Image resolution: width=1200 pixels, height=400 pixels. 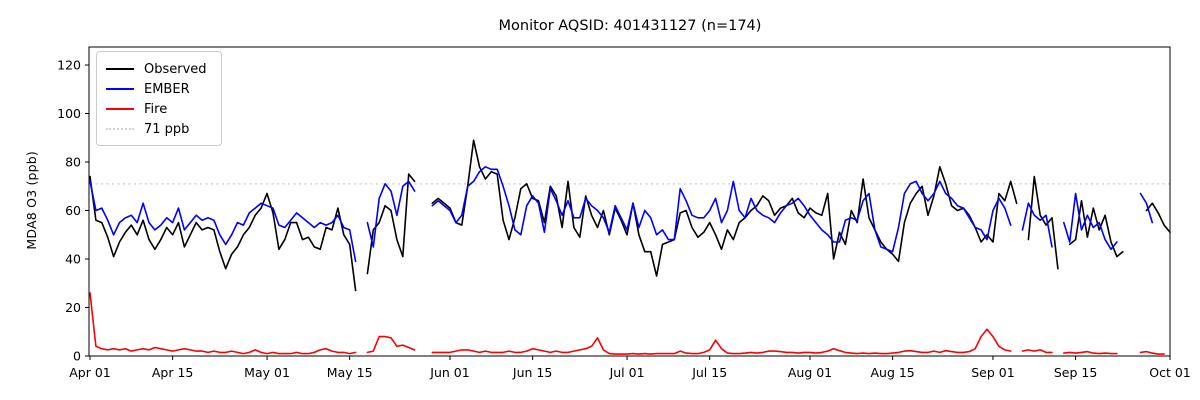 What do you see at coordinates (73, 259) in the screenshot?
I see `y-tick-label: 40` at bounding box center [73, 259].